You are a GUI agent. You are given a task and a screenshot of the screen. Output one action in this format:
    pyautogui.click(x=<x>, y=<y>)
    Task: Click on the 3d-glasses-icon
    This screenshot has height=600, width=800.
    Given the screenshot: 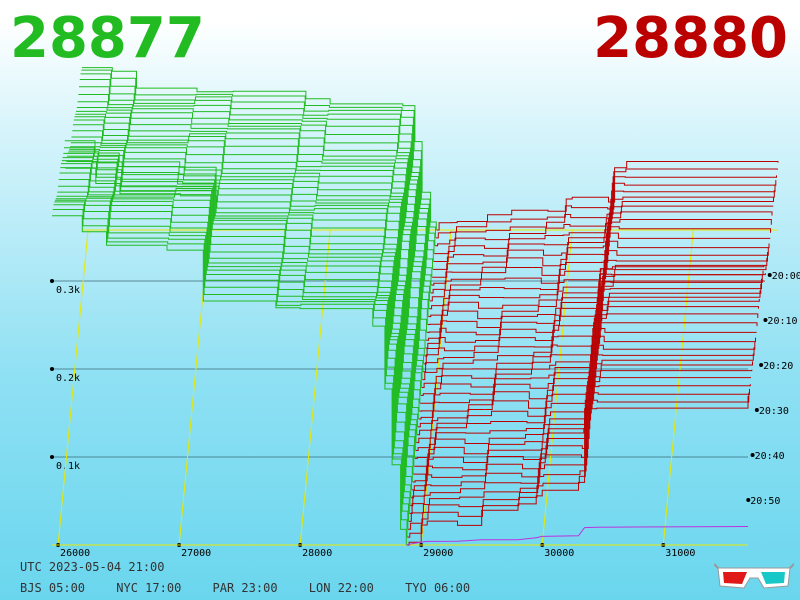 What is the action you would take?
    pyautogui.click(x=754, y=577)
    